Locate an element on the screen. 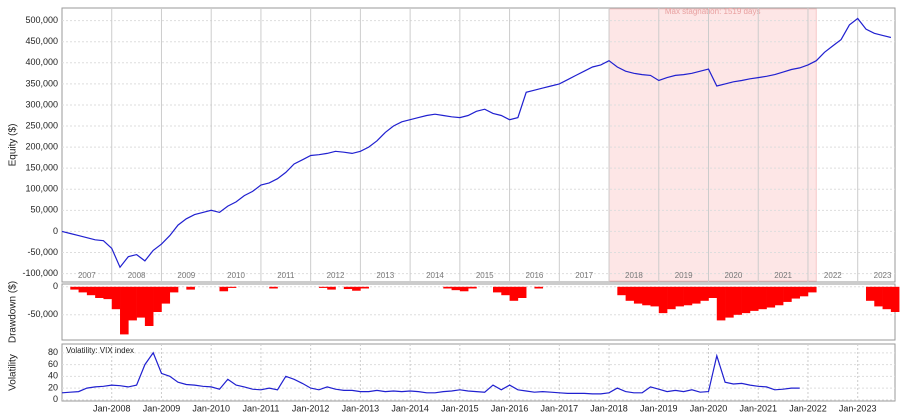 The height and width of the screenshot is (416, 900). x-tick-label: Jan-2013 is located at coordinates (361, 408).